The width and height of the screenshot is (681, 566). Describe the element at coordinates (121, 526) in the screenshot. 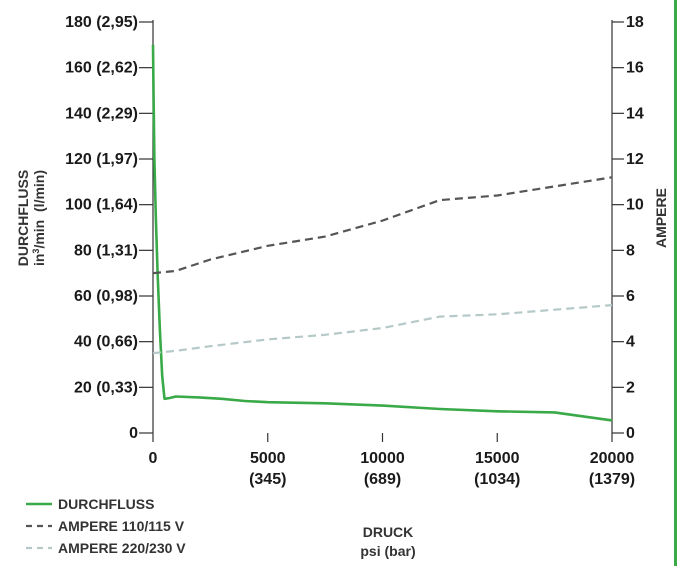

I see `legend-label: AMPERE 110/115 V` at that location.